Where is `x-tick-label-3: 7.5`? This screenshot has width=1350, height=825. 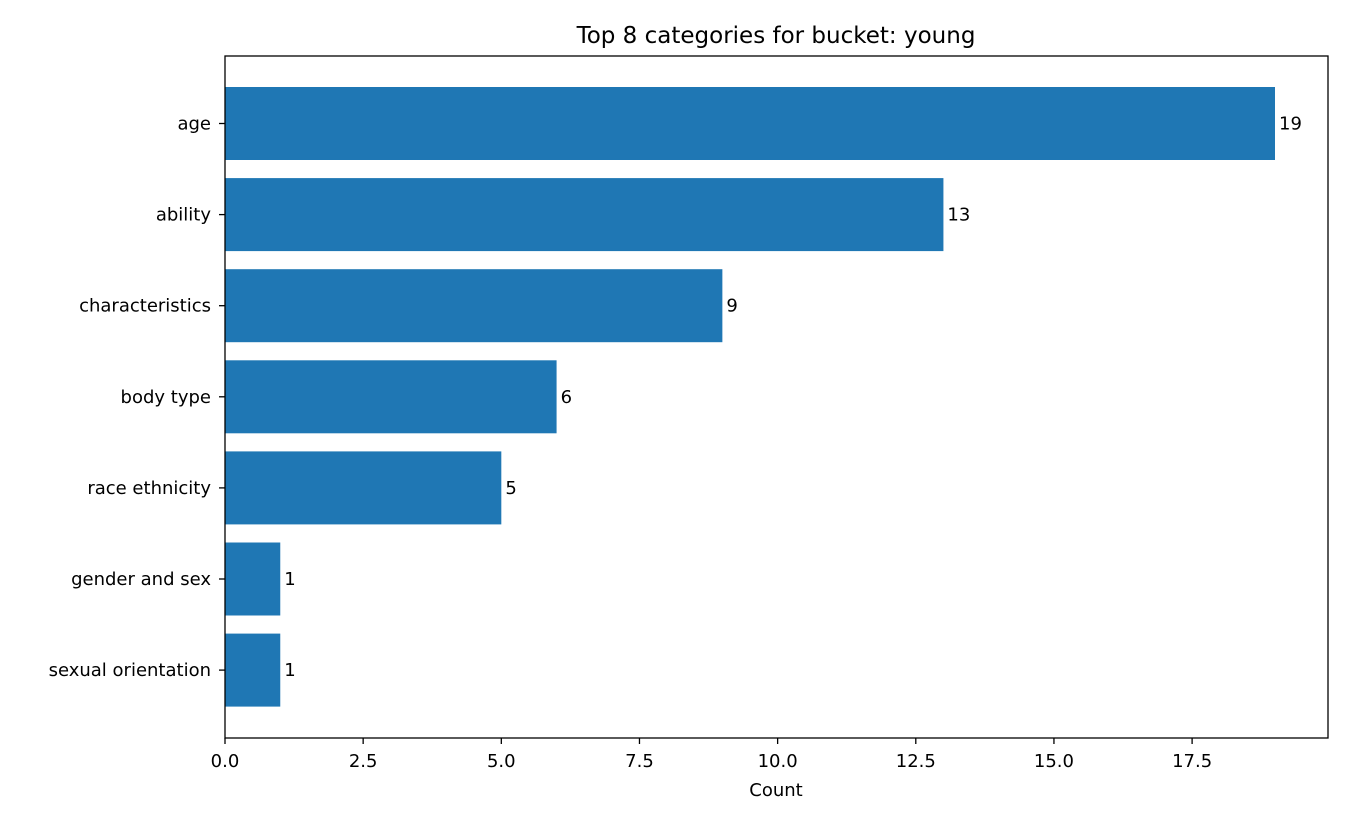 x-tick-label-3: 7.5 is located at coordinates (639, 761).